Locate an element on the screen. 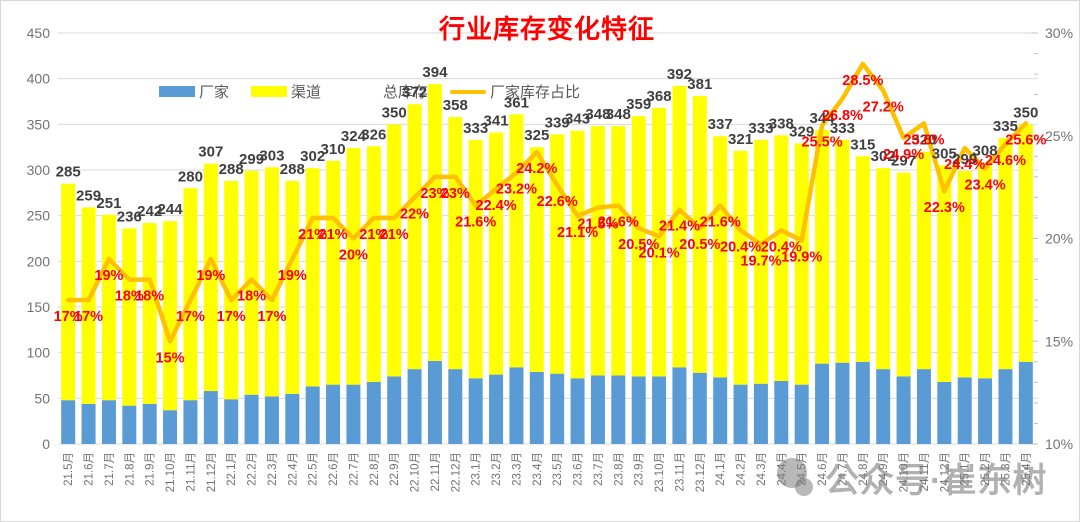 This screenshot has width=1080, height=522. share-percent-label: 20.5% is located at coordinates (638, 245).